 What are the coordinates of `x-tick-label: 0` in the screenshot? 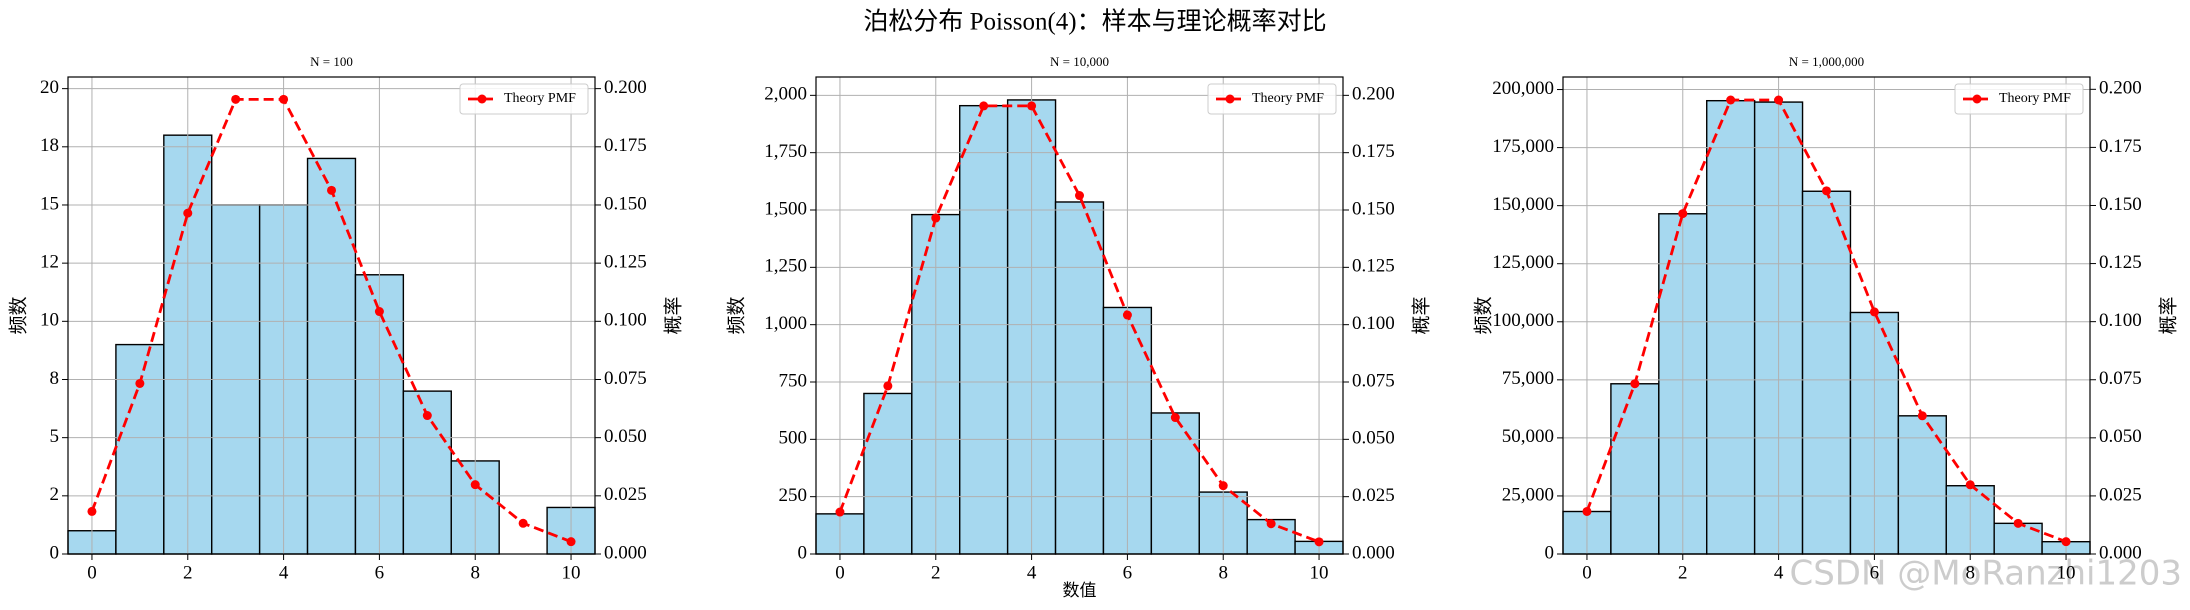 It's located at (92, 572).